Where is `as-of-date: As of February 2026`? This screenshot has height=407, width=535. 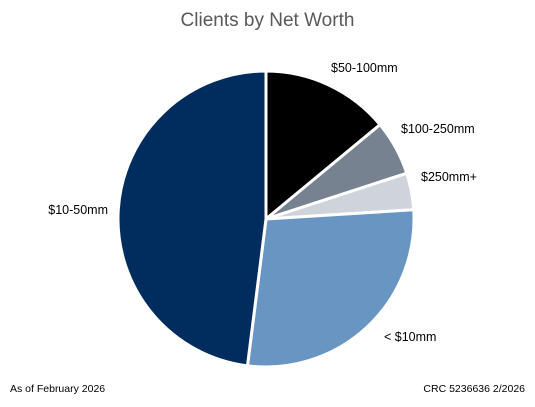 as-of-date: As of February 2026 is located at coordinates (58, 389).